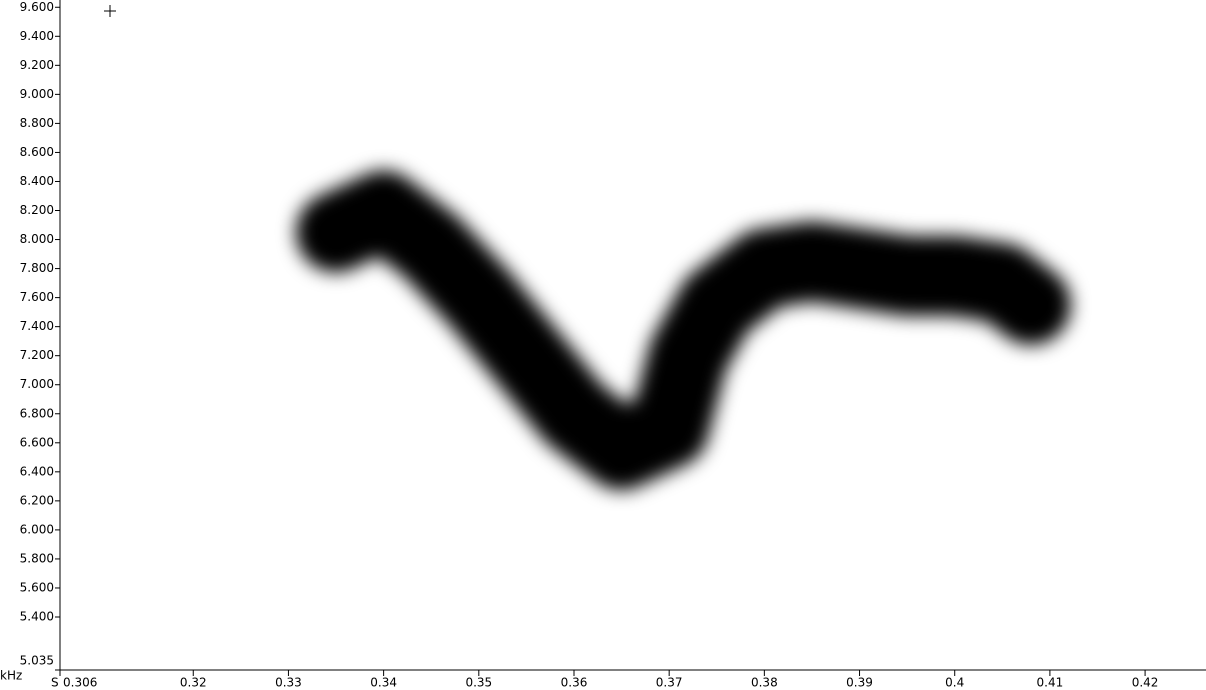  Describe the element at coordinates (37, 123) in the screenshot. I see `y-tick-label: 8.800` at that location.